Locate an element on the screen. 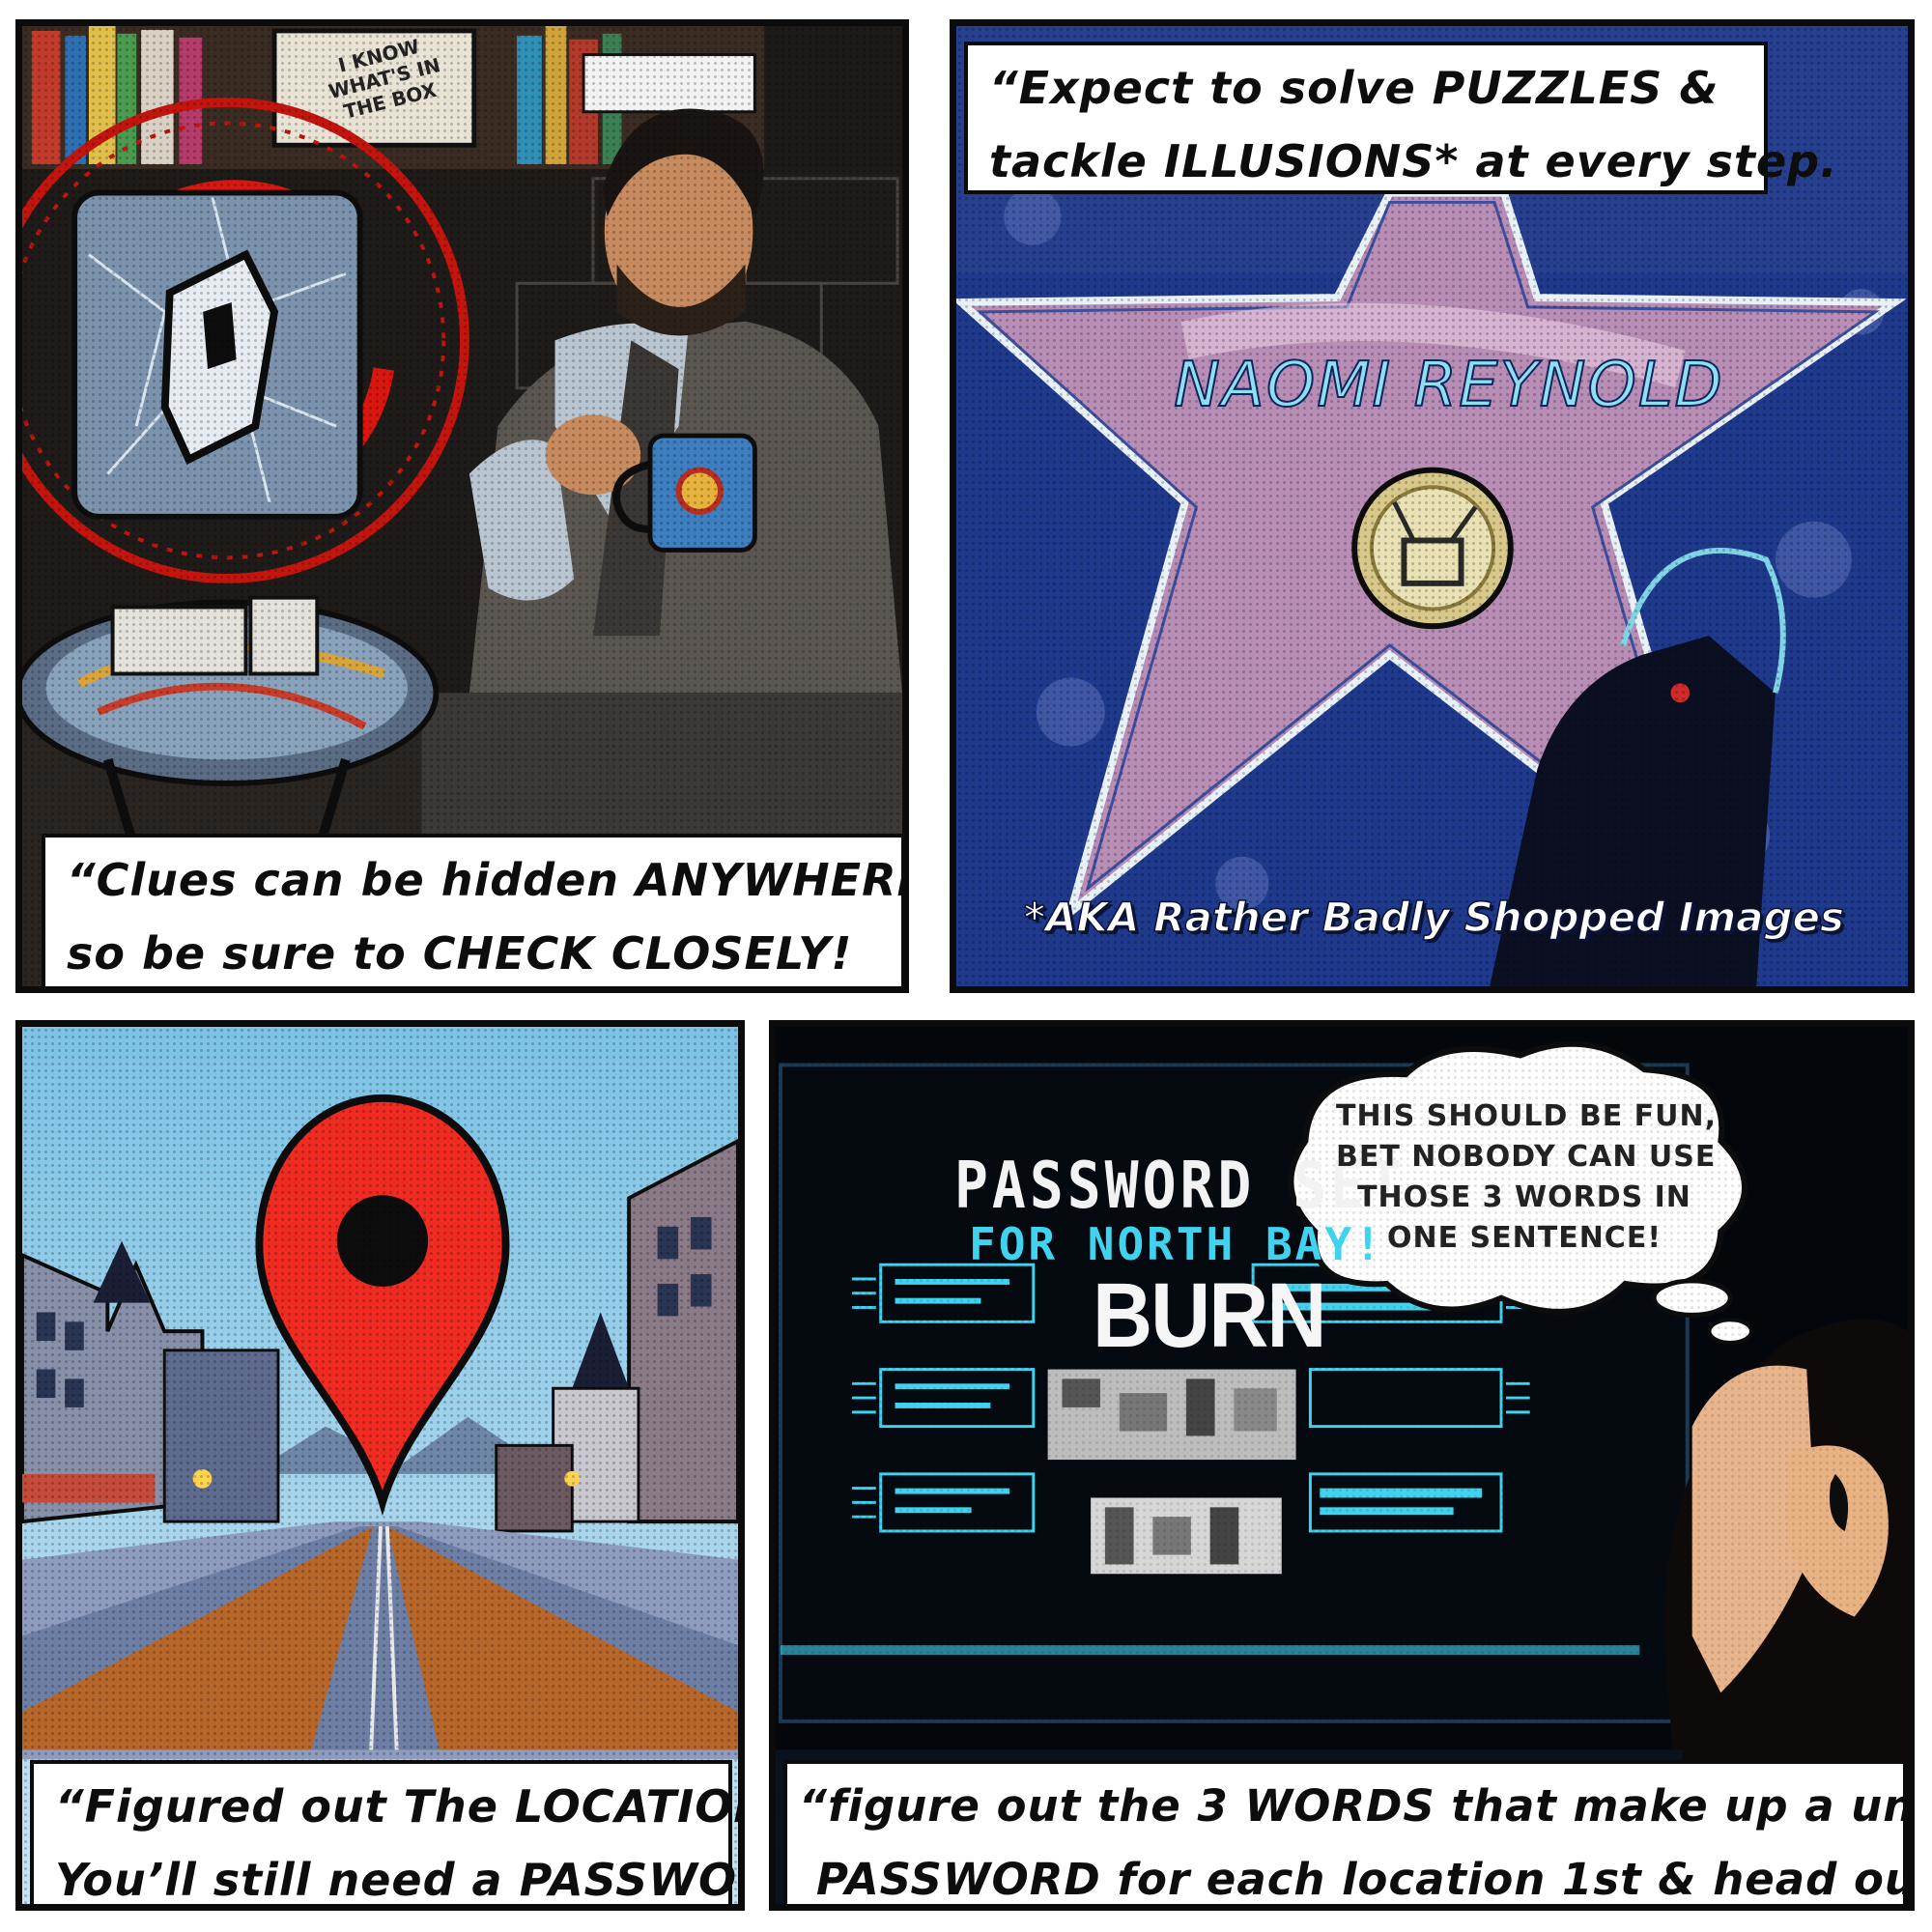  caption-line: so be sure to CHECK CLOSELY! is located at coordinates (460, 953).